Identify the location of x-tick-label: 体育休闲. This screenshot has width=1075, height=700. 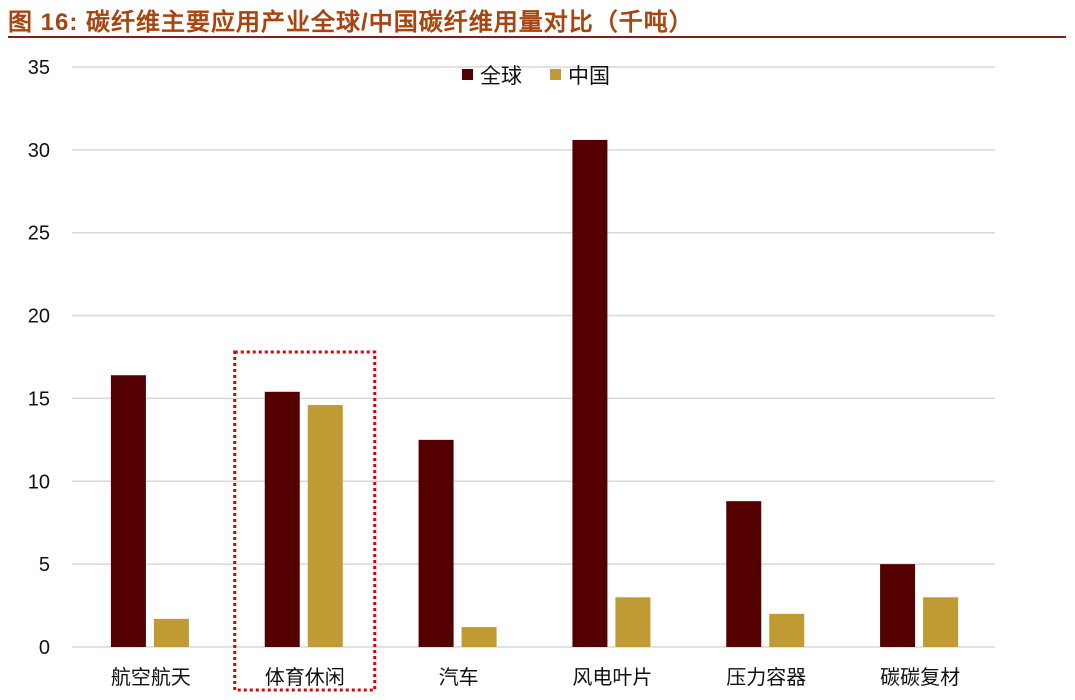
(305, 677).